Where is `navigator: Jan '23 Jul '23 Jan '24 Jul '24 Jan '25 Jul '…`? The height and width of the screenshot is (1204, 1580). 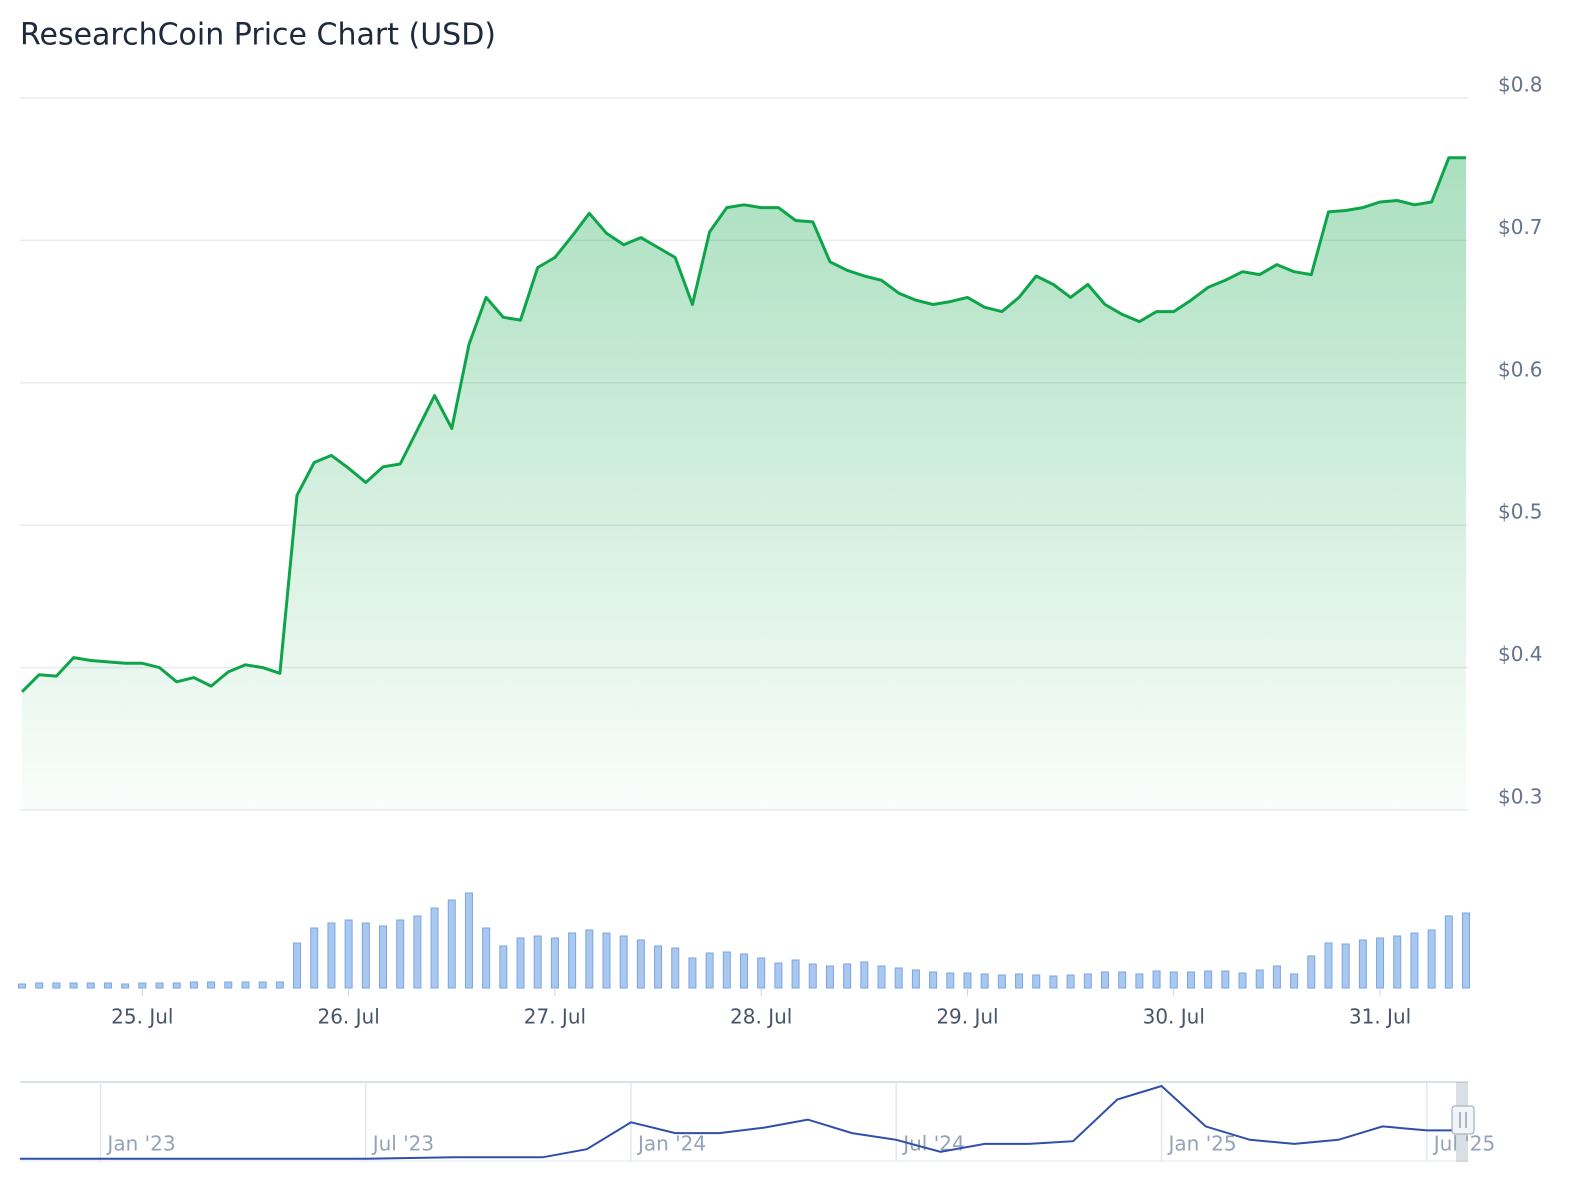
navigator: Jan '23 Jul '23 Jan '24 Jul '24 Jan '25 Jul '… is located at coordinates (757, 1121).